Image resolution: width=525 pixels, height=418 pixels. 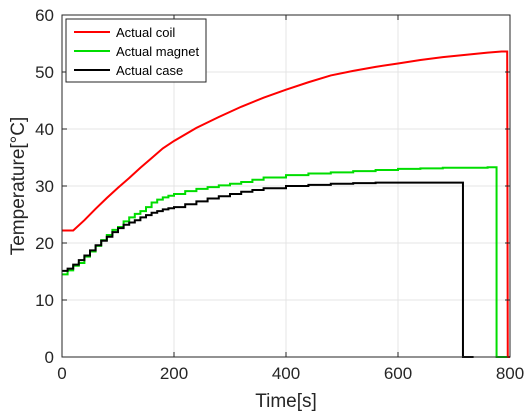 What do you see at coordinates (157, 51) in the screenshot?
I see `legend-label-1: Actual magnet` at bounding box center [157, 51].